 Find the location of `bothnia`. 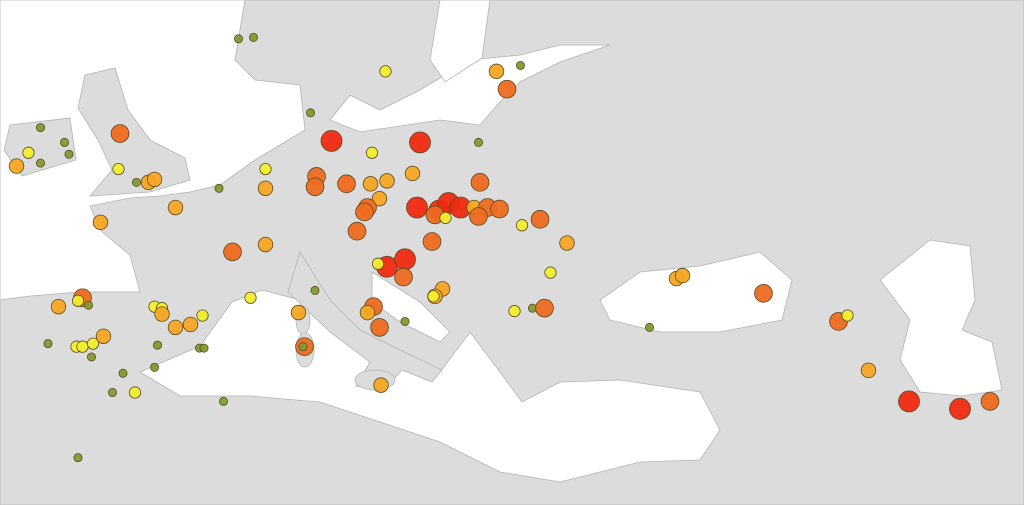

bothnia is located at coordinates (460, 41).